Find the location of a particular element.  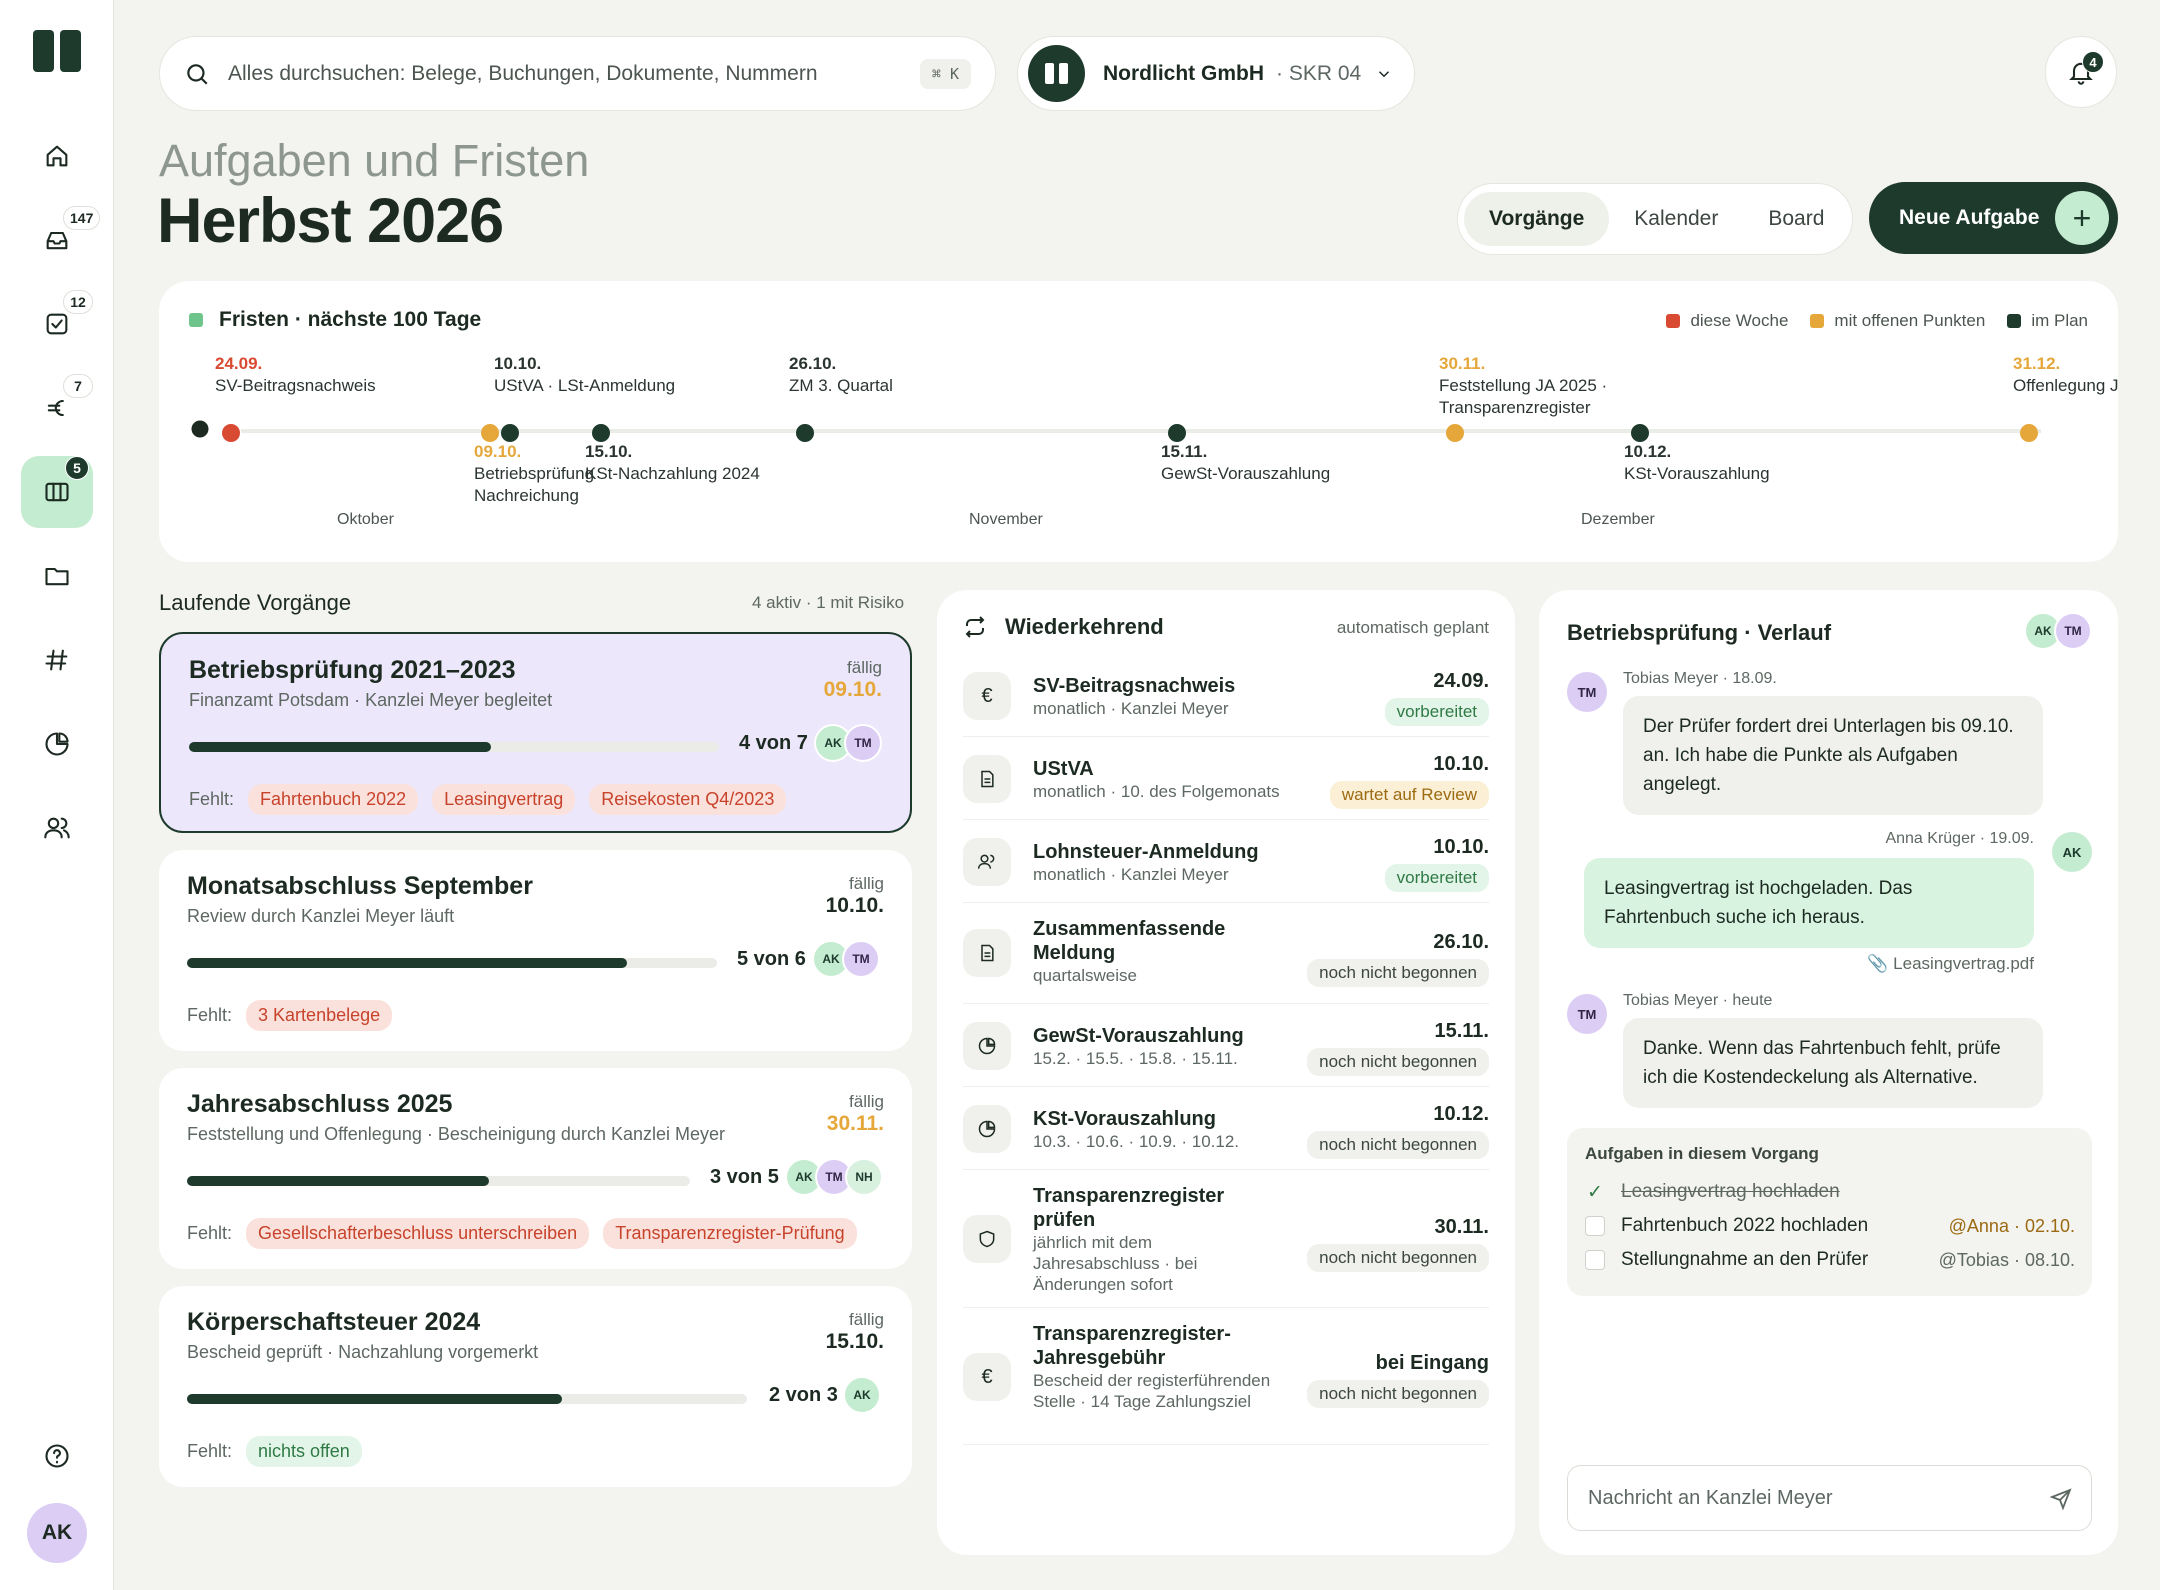

sidebar: 147 12 7 5 AK is located at coordinates (57, 795).